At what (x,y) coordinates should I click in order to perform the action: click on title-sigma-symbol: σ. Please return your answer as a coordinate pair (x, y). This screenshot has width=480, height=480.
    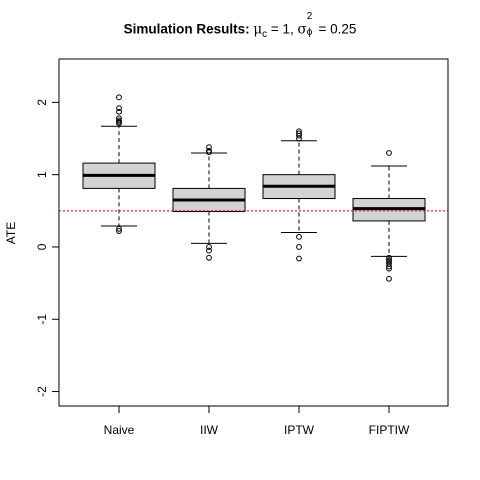
    Looking at the image, I should click on (302, 29).